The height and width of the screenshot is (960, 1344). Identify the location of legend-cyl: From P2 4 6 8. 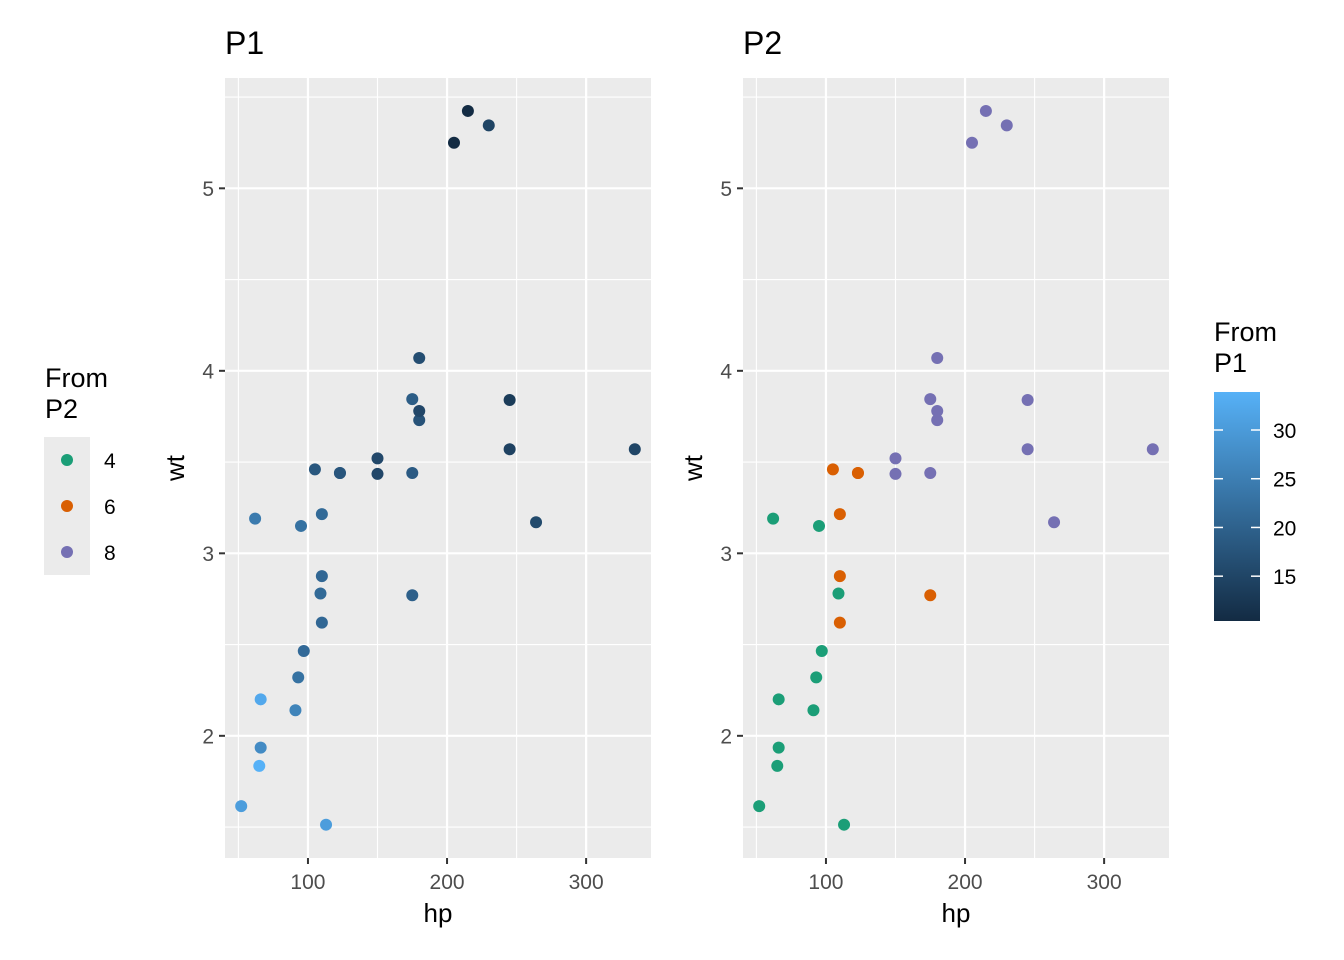
(80, 469).